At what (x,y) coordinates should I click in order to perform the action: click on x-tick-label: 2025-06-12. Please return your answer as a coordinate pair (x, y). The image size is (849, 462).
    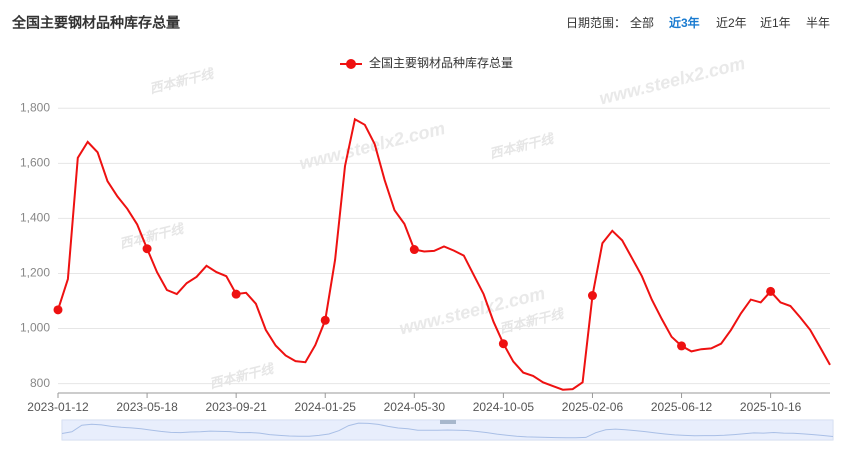
    Looking at the image, I should click on (682, 407).